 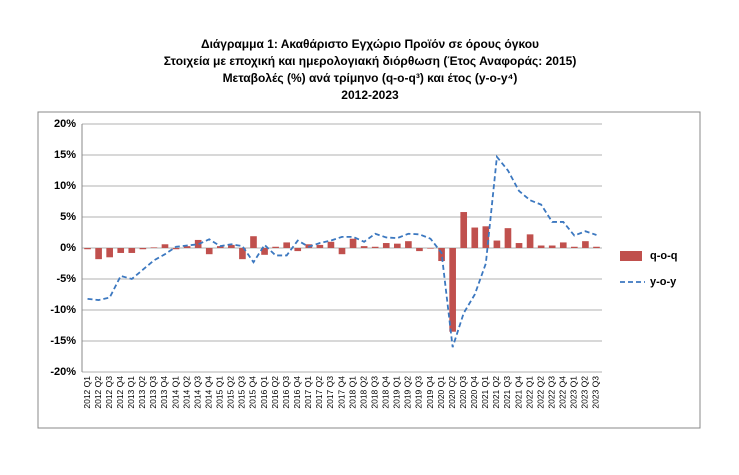 What do you see at coordinates (131, 392) in the screenshot?
I see `x-tick-label: 2013 Q1` at bounding box center [131, 392].